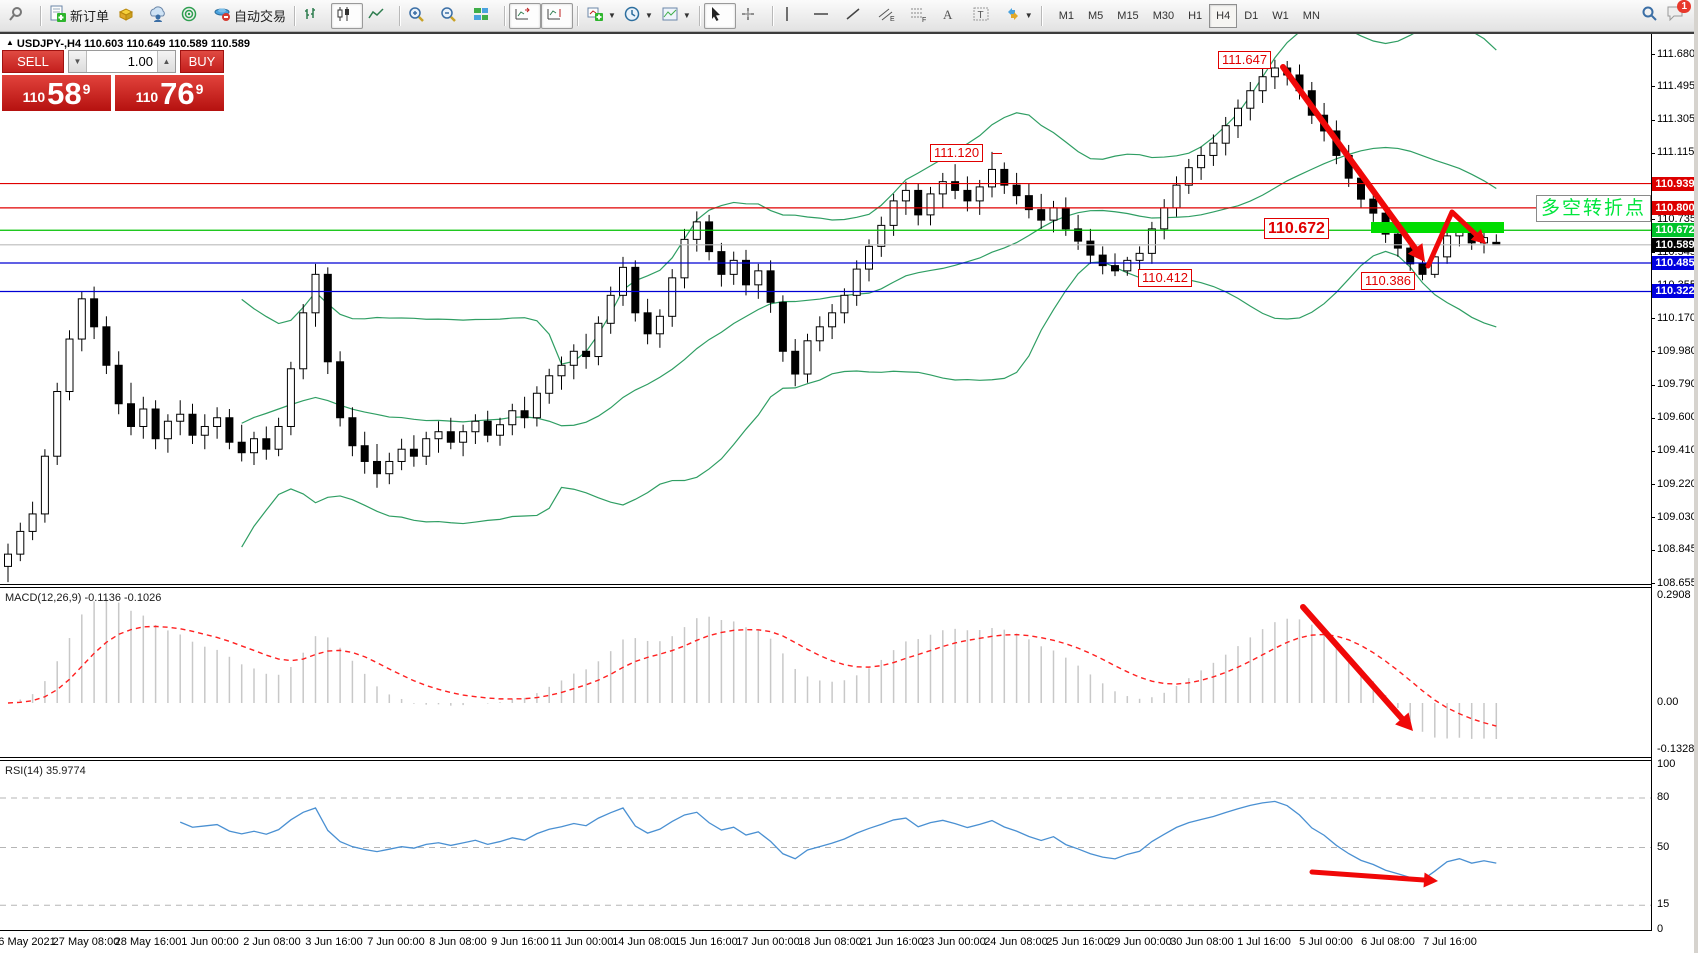 This screenshot has width=1698, height=953. Describe the element at coordinates (582, 942) in the screenshot. I see `date-axis-label: 11 Jun 00:00` at that location.